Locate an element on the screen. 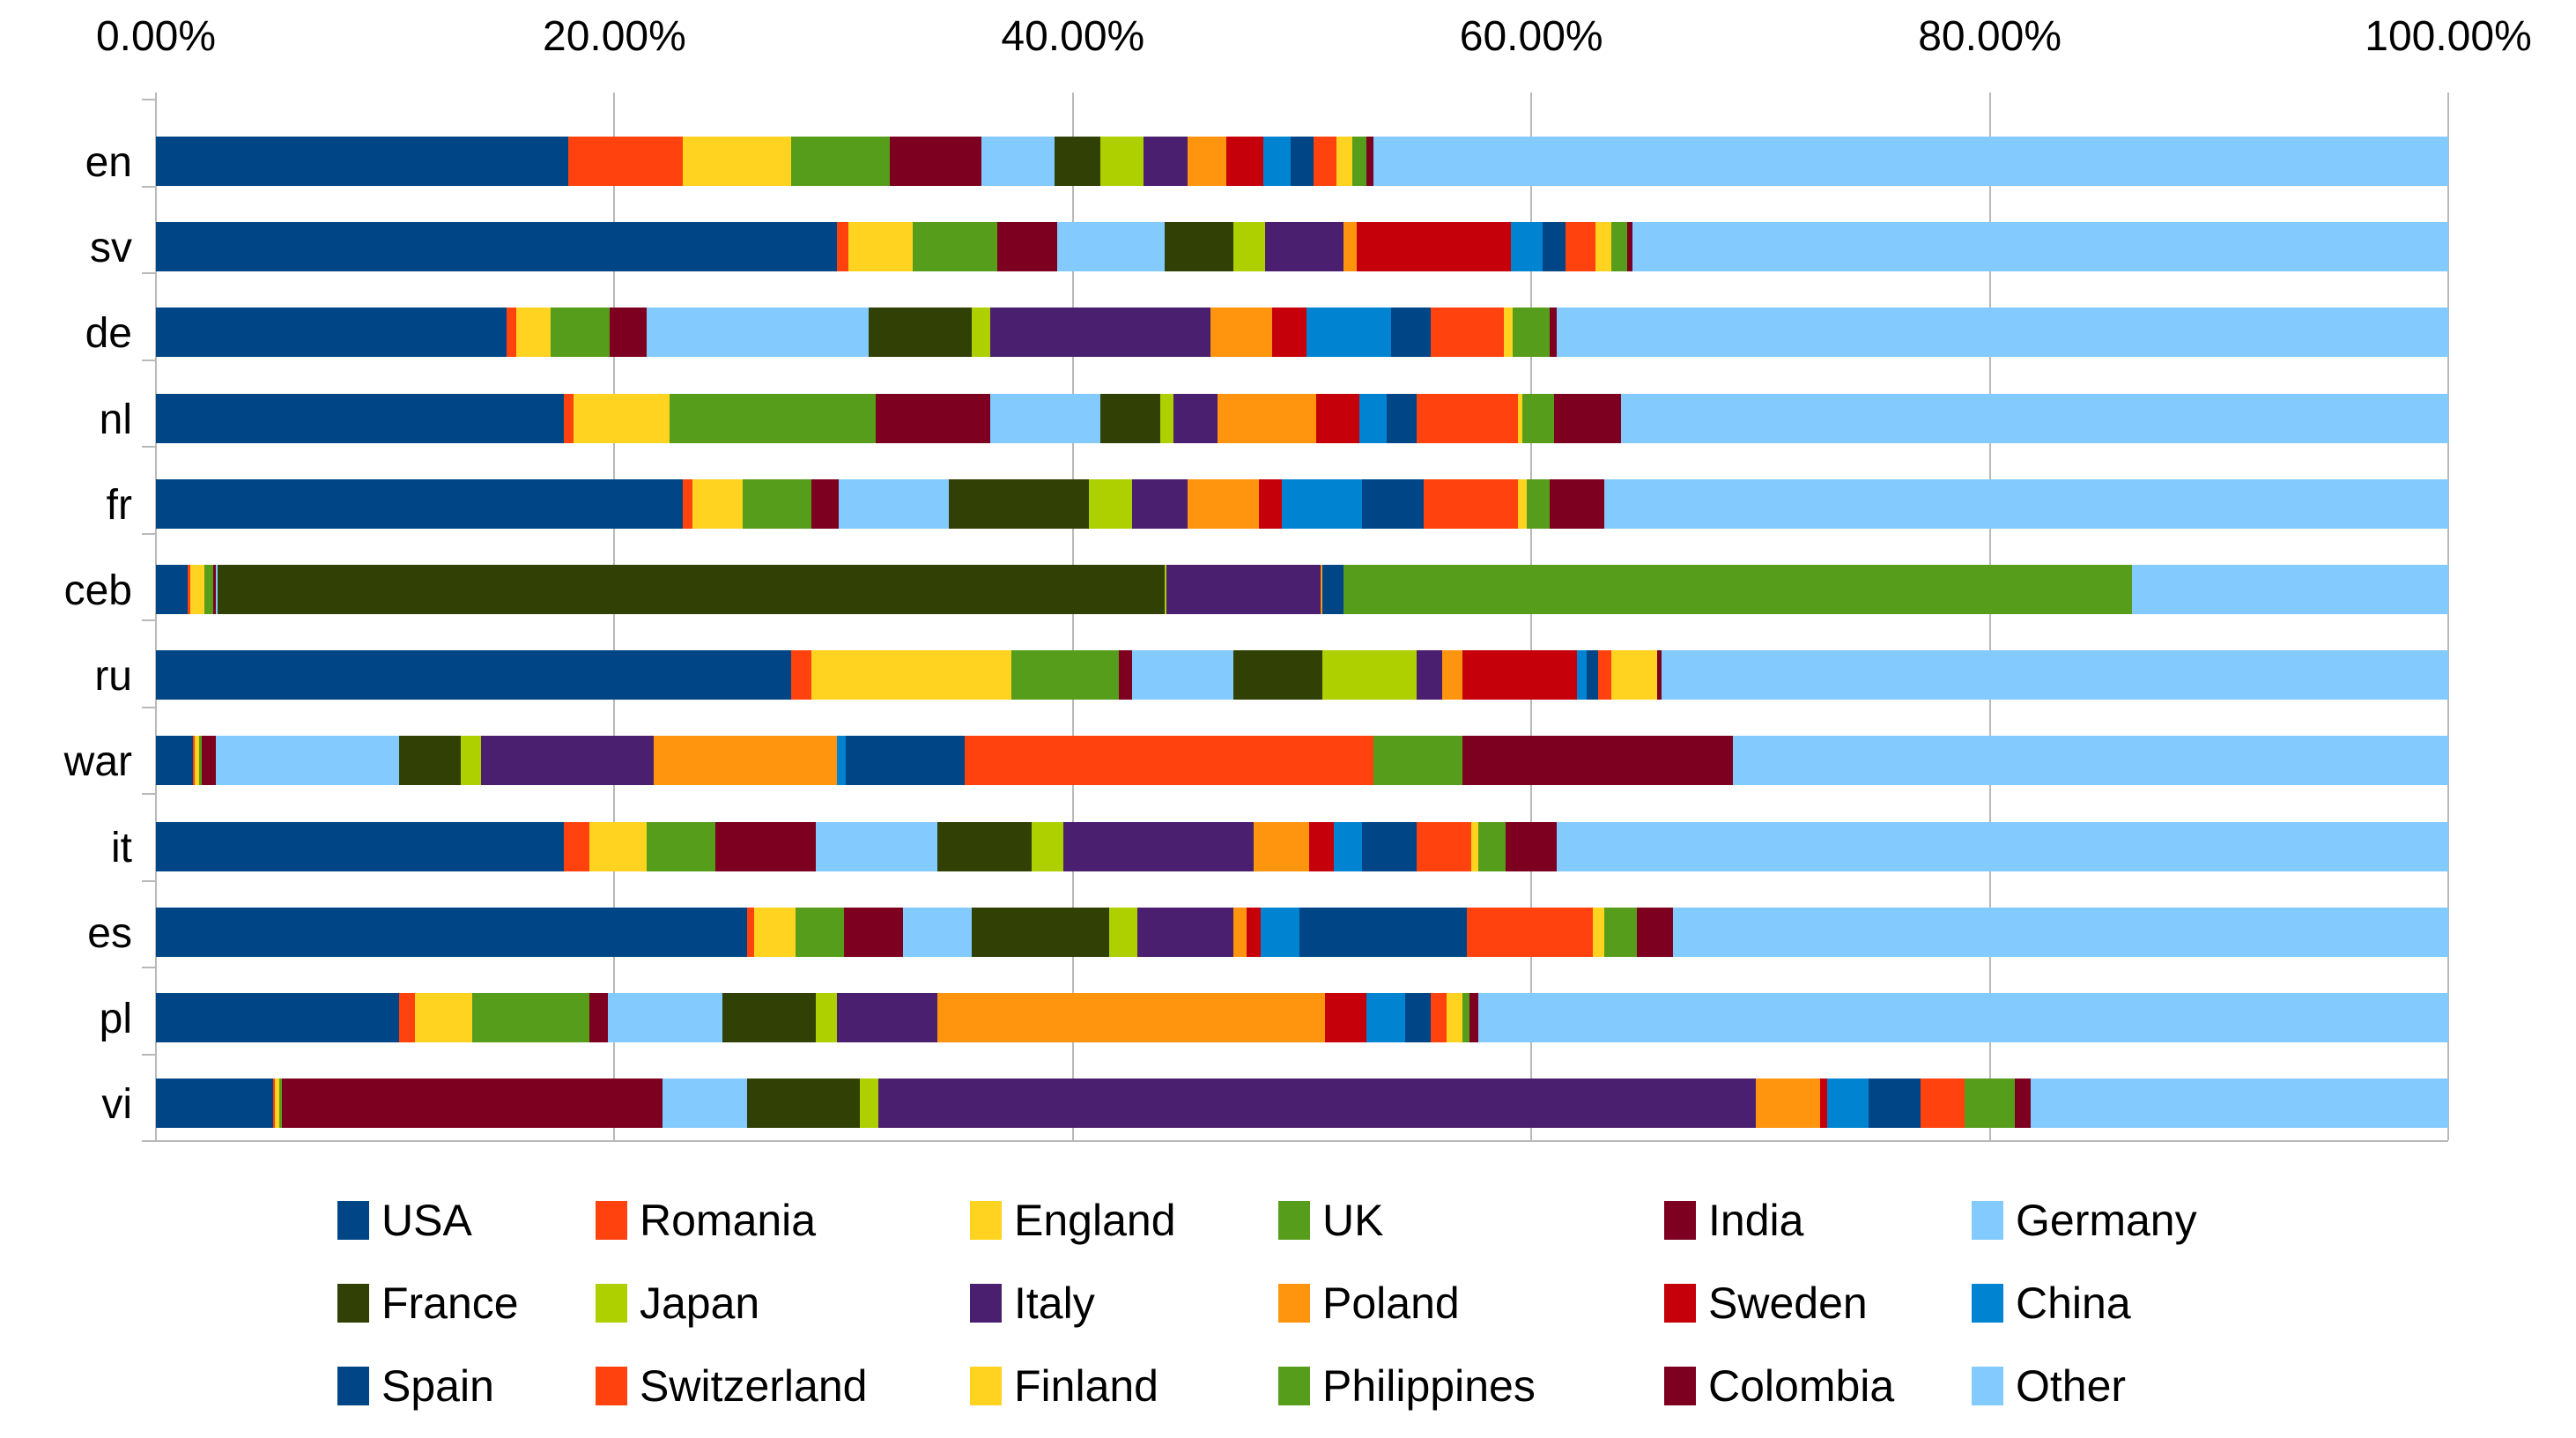 This screenshot has width=2576, height=1438. row-label-vi: vi is located at coordinates (117, 1105).